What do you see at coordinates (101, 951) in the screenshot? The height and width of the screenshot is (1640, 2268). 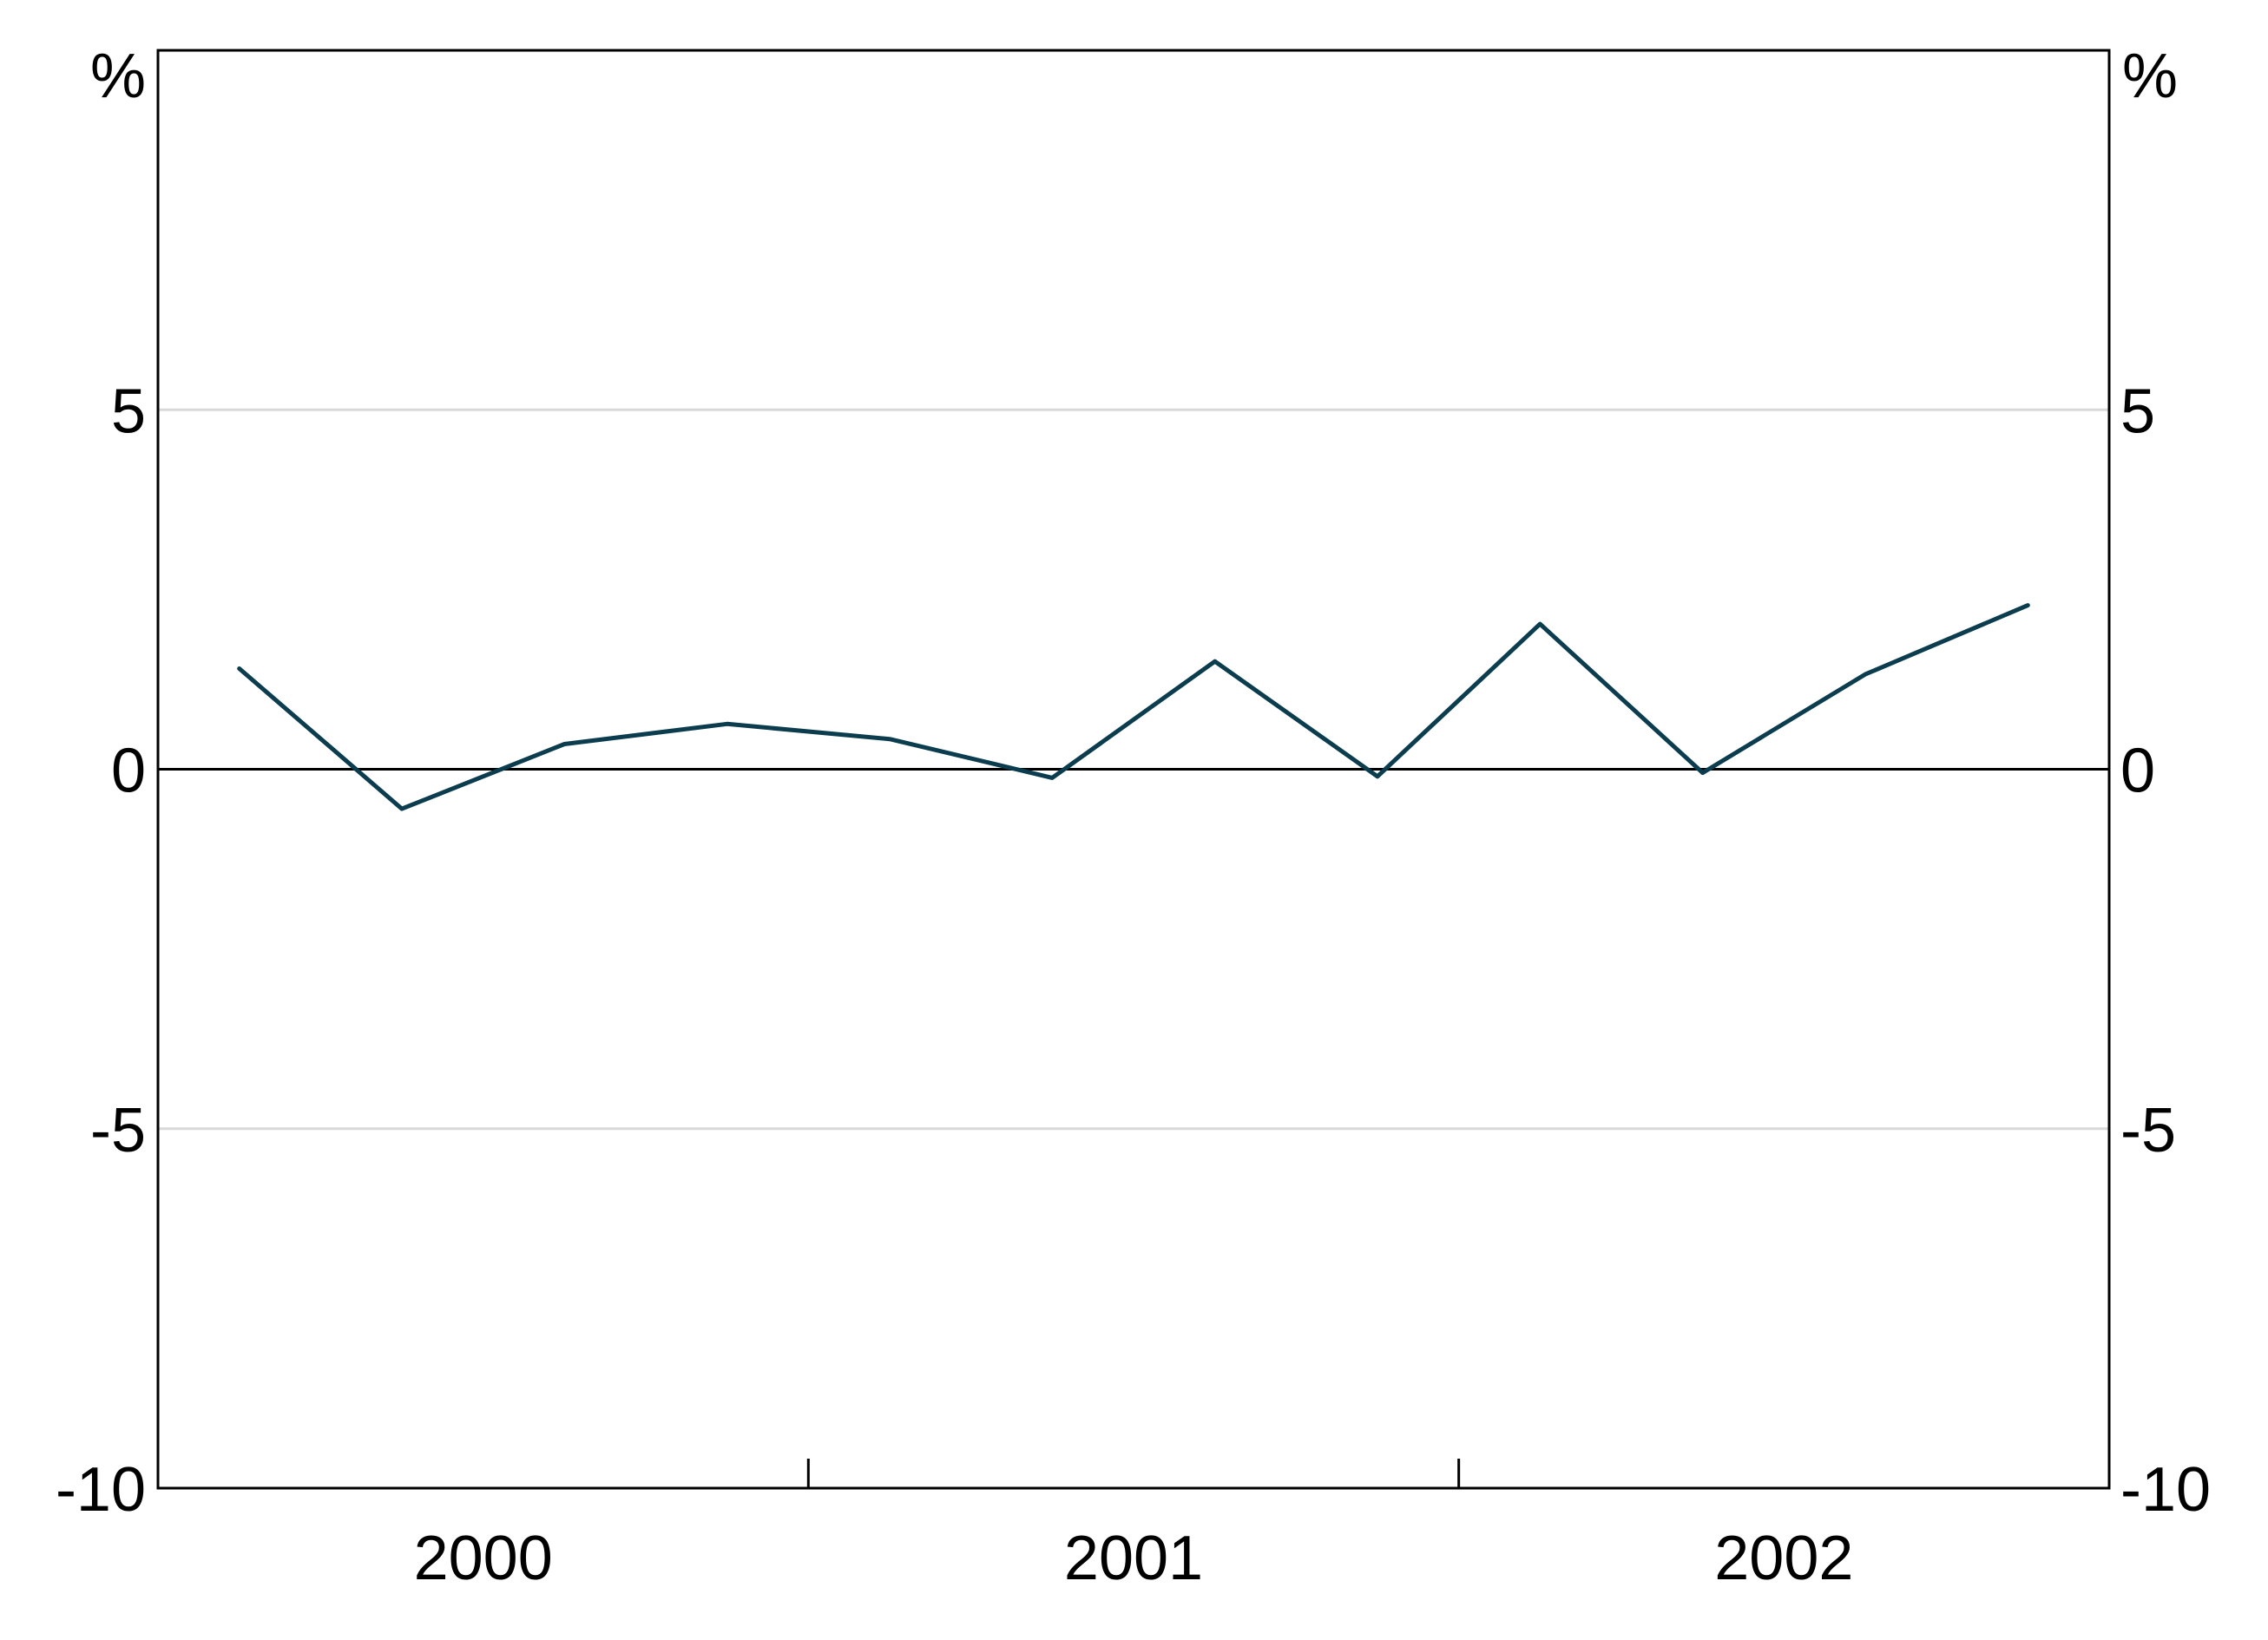 I see `y-tick-labels-left: 5 0 -5 -10` at bounding box center [101, 951].